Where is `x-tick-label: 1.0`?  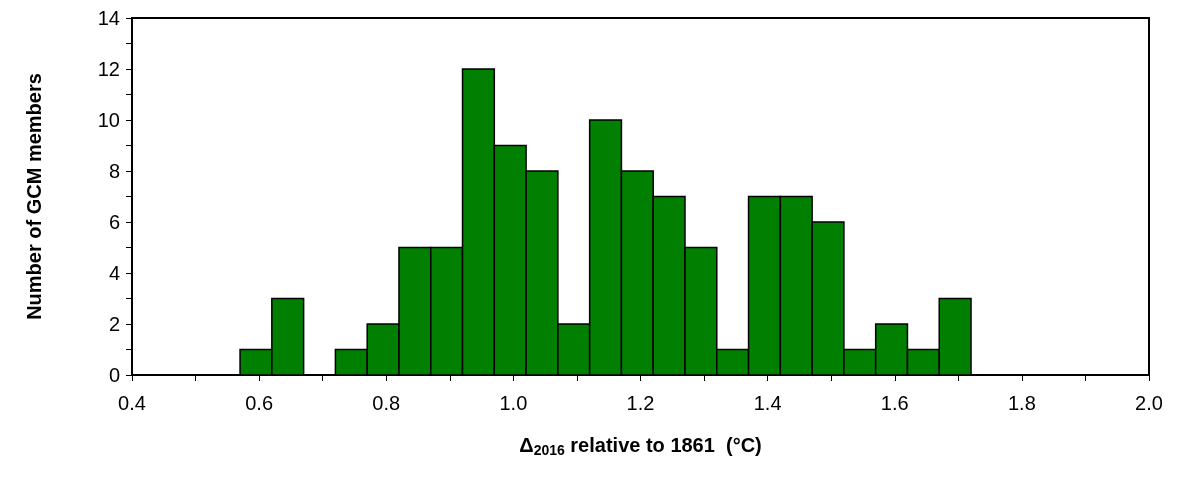 x-tick-label: 1.0 is located at coordinates (513, 403).